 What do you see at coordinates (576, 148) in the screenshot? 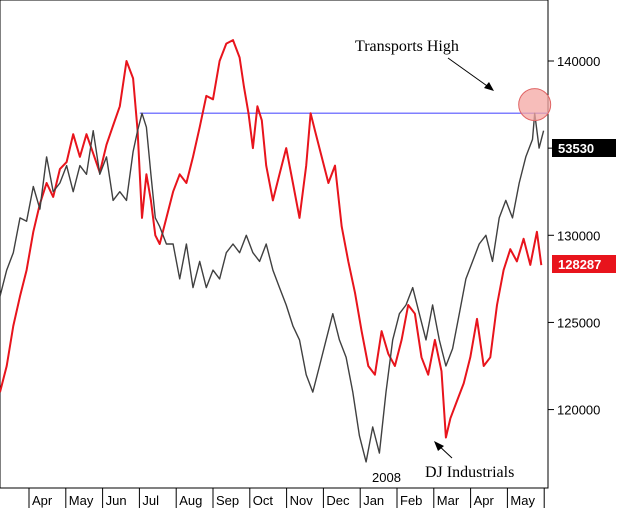
I see `dj-value-badge-label: 53530` at bounding box center [576, 148].